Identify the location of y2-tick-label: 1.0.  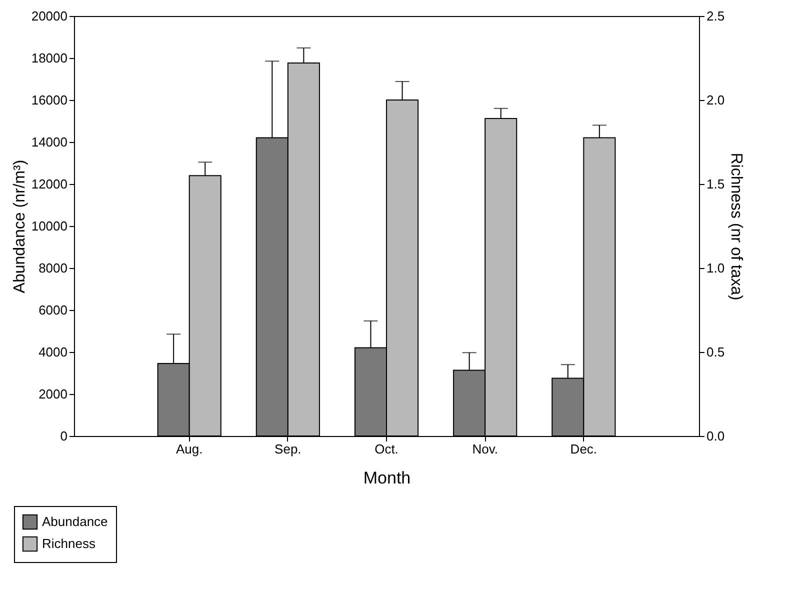
(715, 268).